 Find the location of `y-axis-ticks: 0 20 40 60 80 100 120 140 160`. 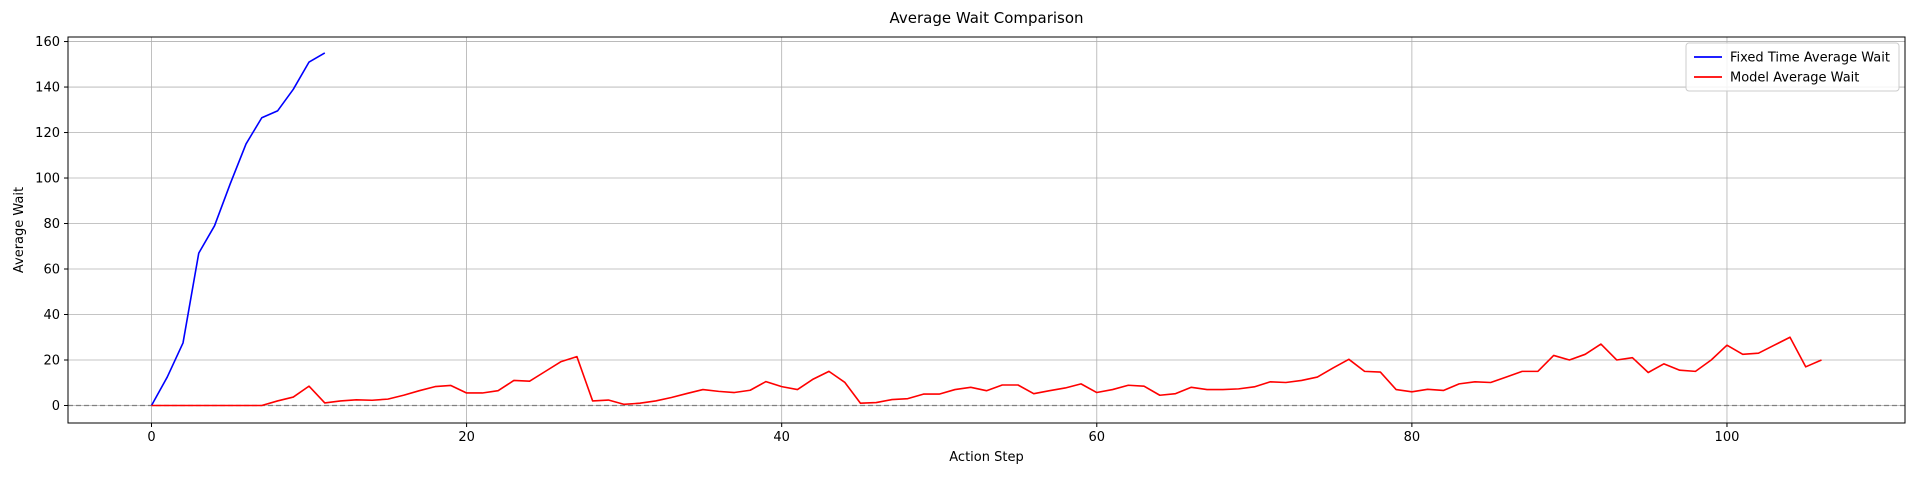

y-axis-ticks: 0 20 40 60 80 100 120 140 160 is located at coordinates (51, 224).